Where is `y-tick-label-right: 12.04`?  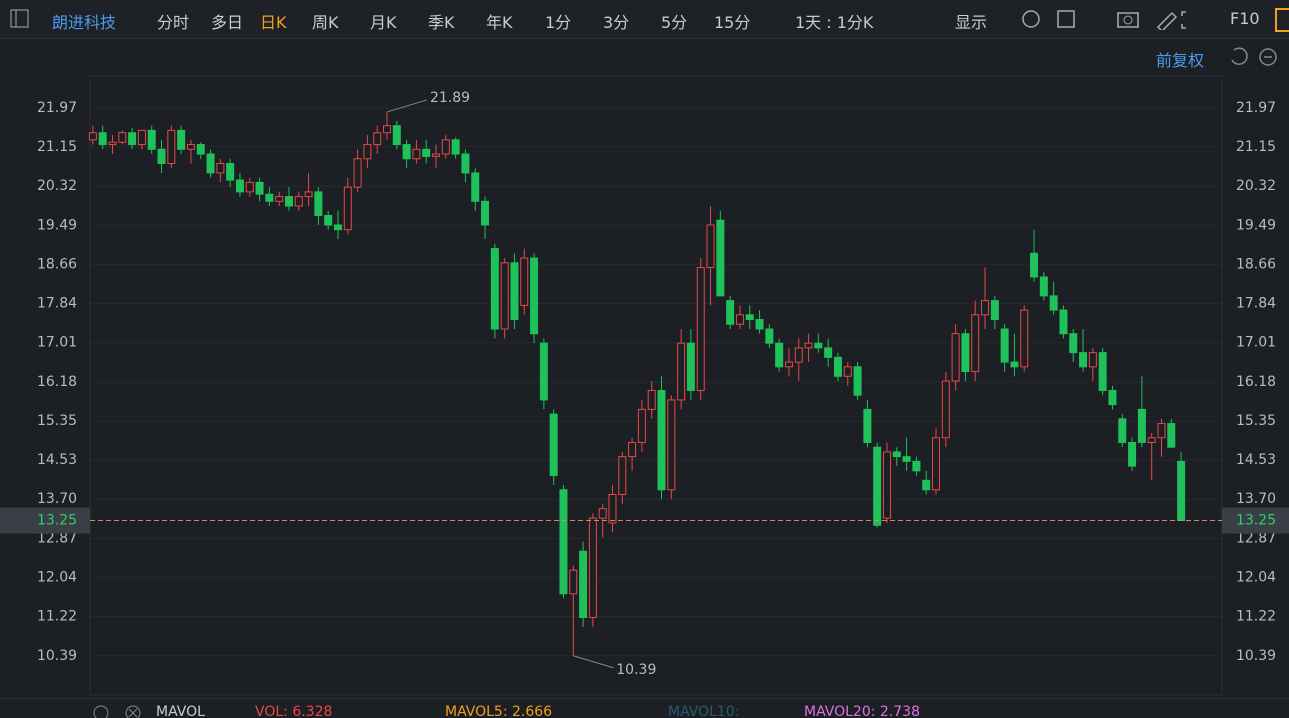 y-tick-label-right: 12.04 is located at coordinates (1256, 578).